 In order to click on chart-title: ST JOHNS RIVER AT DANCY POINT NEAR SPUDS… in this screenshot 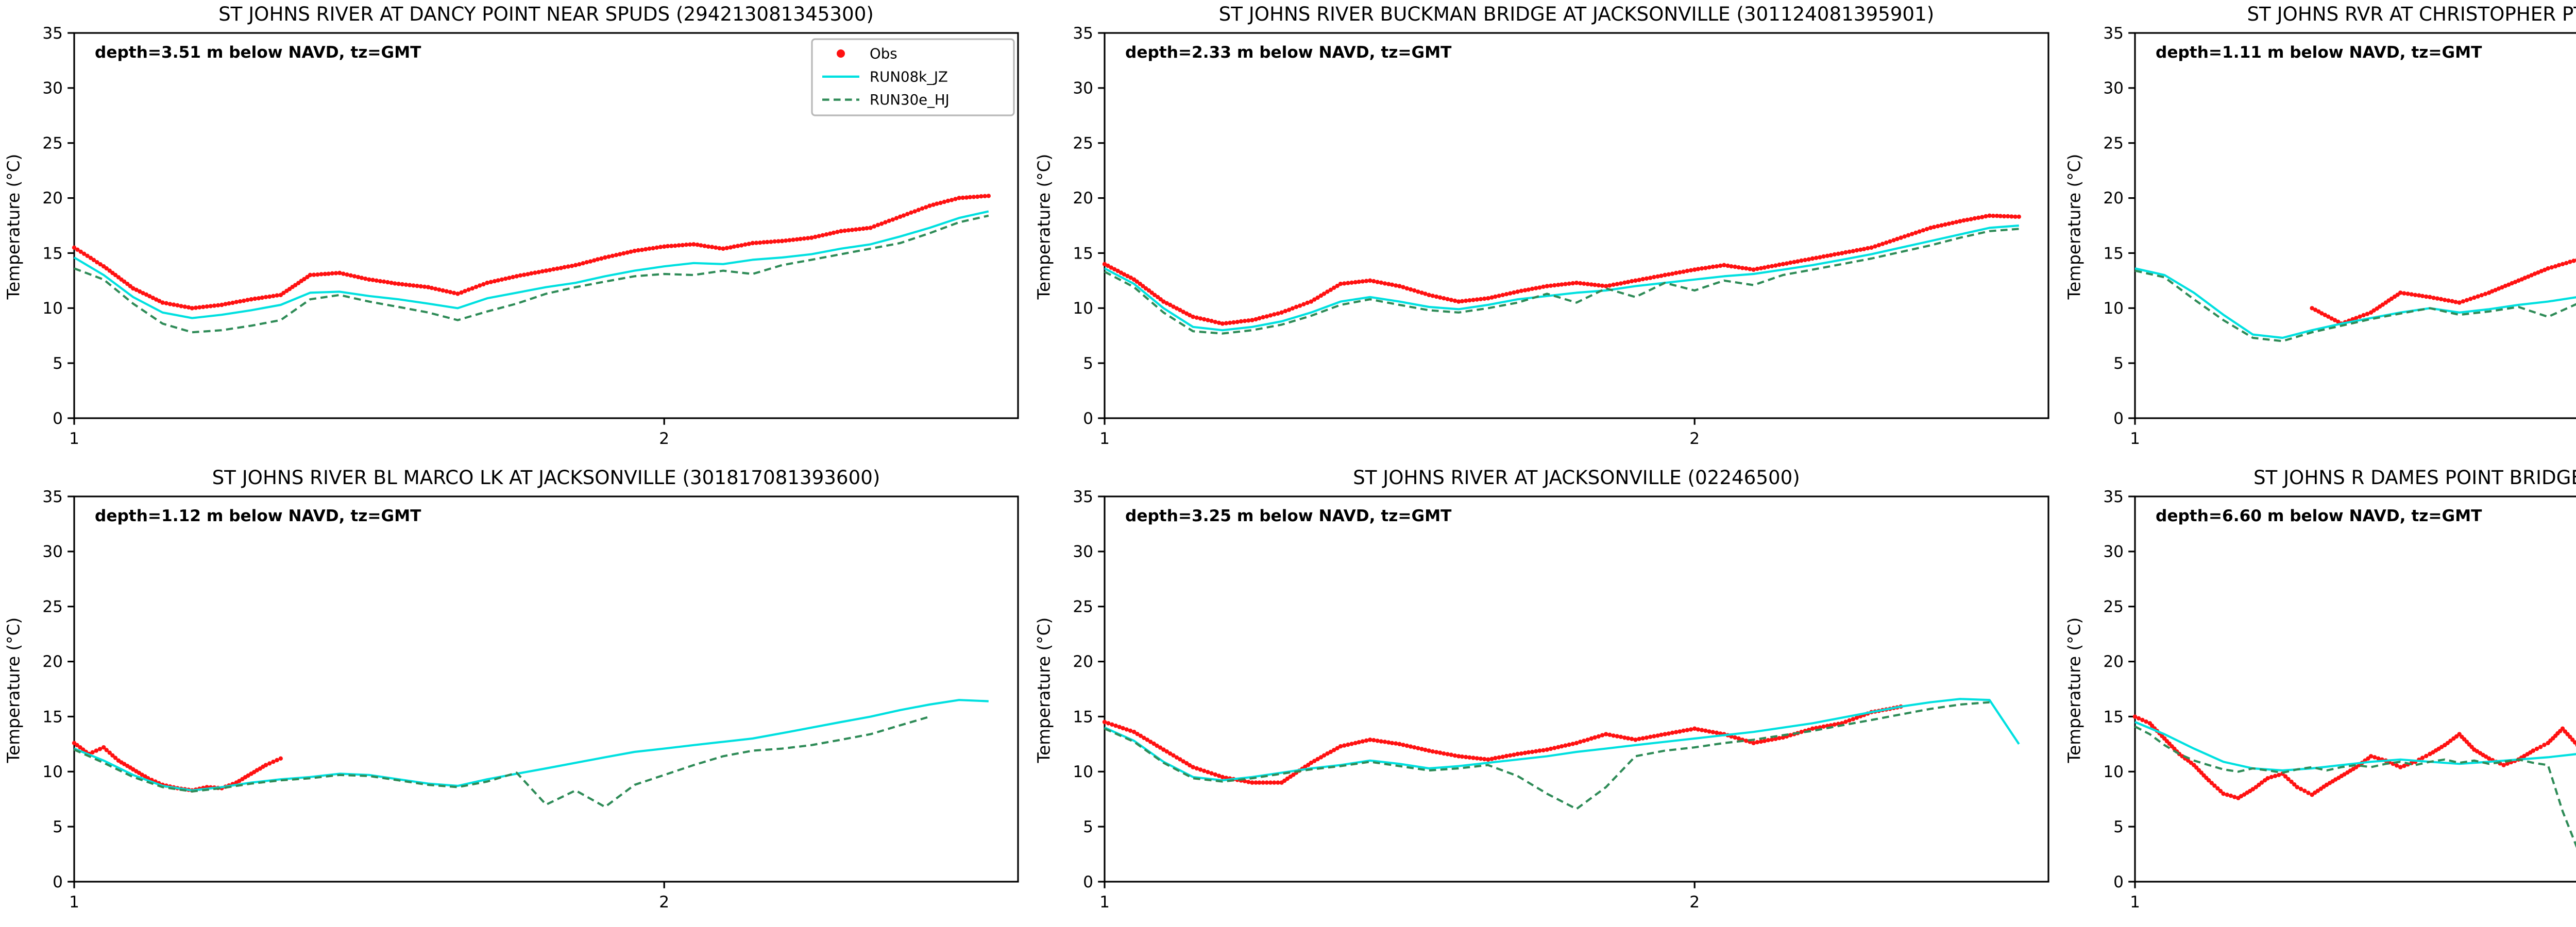, I will do `click(546, 15)`.